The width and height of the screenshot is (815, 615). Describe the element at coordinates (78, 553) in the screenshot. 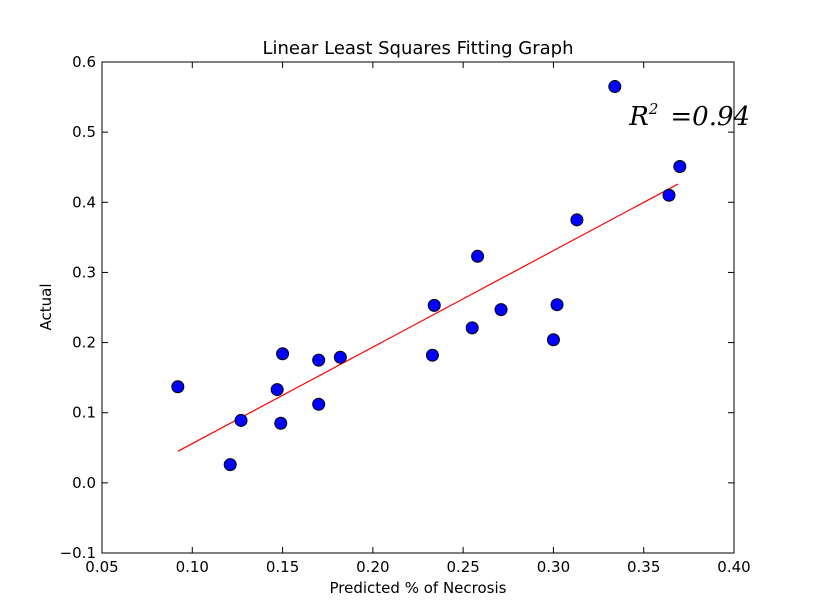

I see `y-tick-label: −0.1` at that location.